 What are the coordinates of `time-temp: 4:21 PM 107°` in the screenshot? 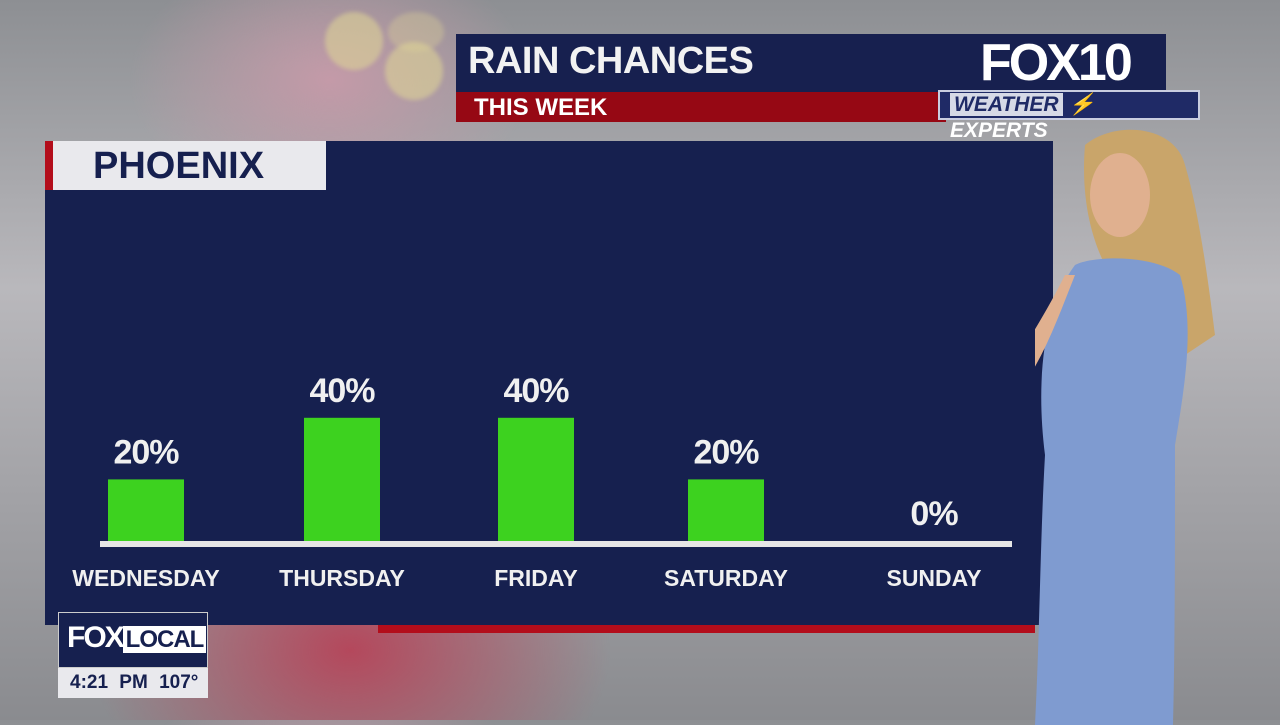 It's located at (133, 683).